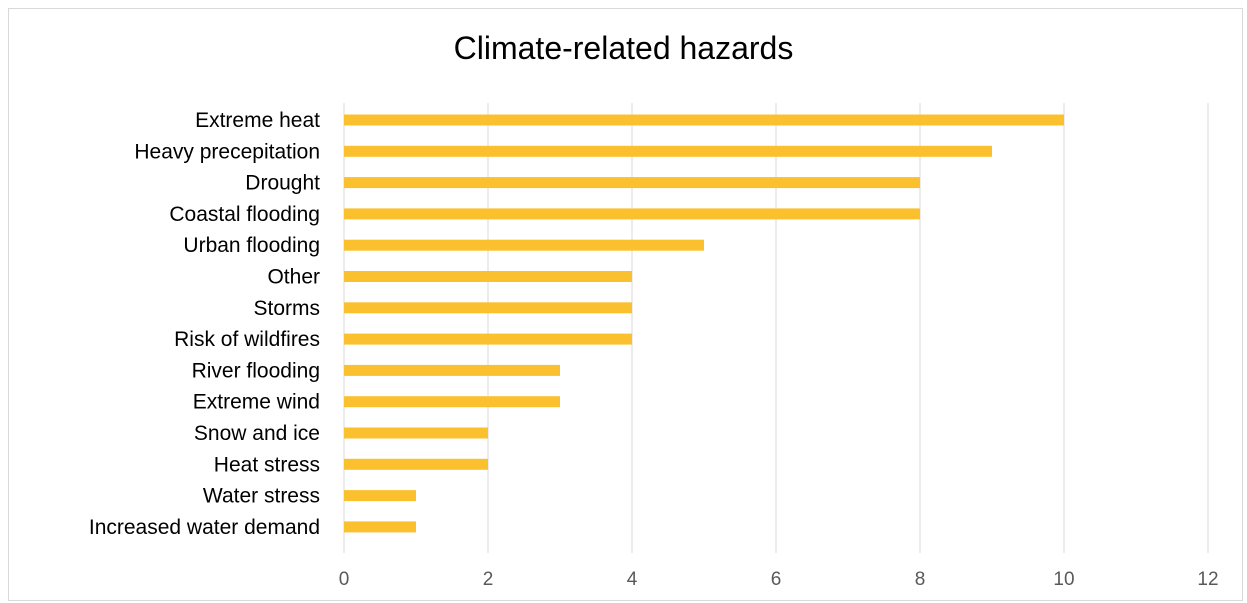 The height and width of the screenshot is (603, 1247). What do you see at coordinates (632, 579) in the screenshot?
I see `x-tick-label: 4` at bounding box center [632, 579].